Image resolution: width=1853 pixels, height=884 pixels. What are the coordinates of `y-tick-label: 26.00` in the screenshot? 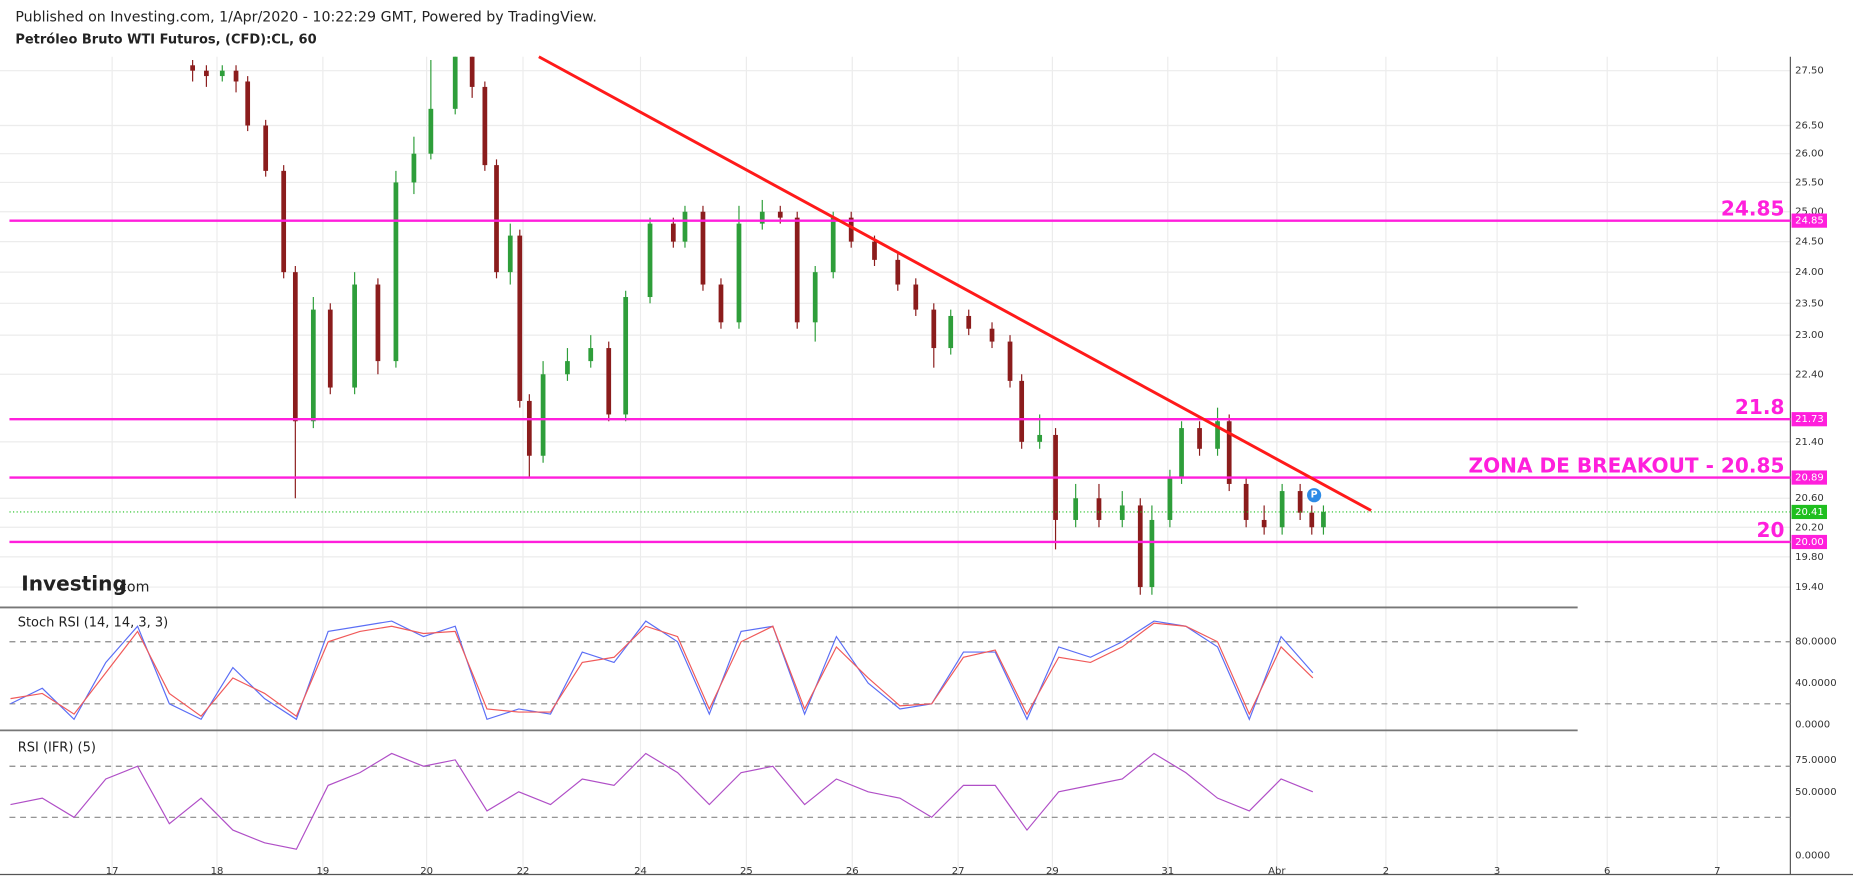 It's located at (1809, 154).